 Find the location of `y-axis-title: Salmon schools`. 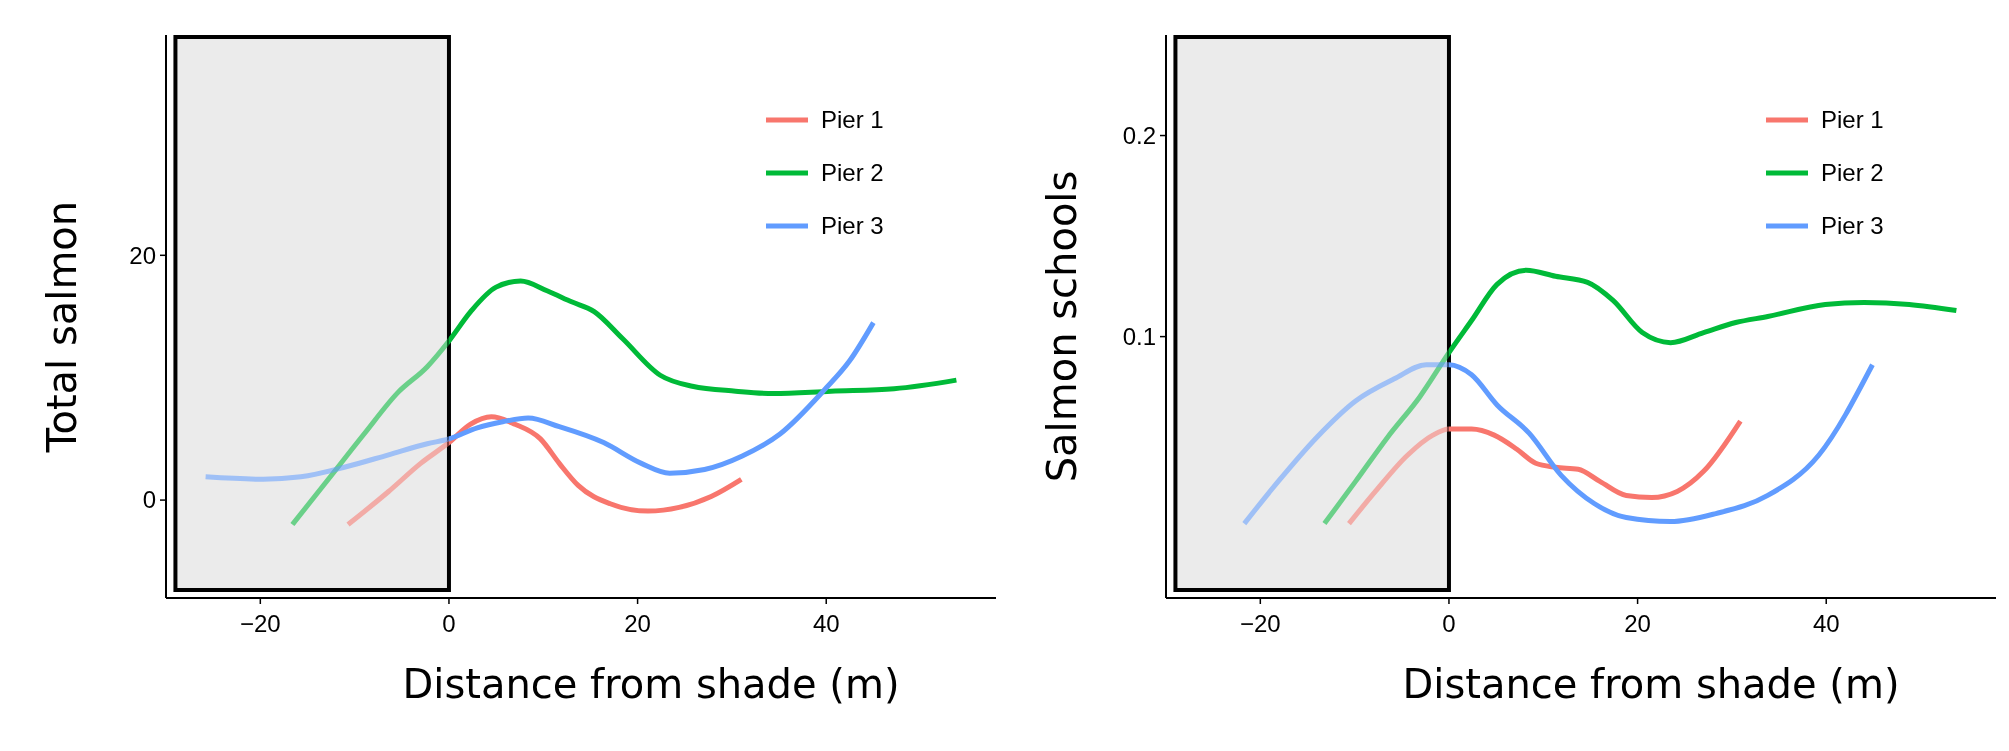

y-axis-title: Salmon schools is located at coordinates (1062, 326).